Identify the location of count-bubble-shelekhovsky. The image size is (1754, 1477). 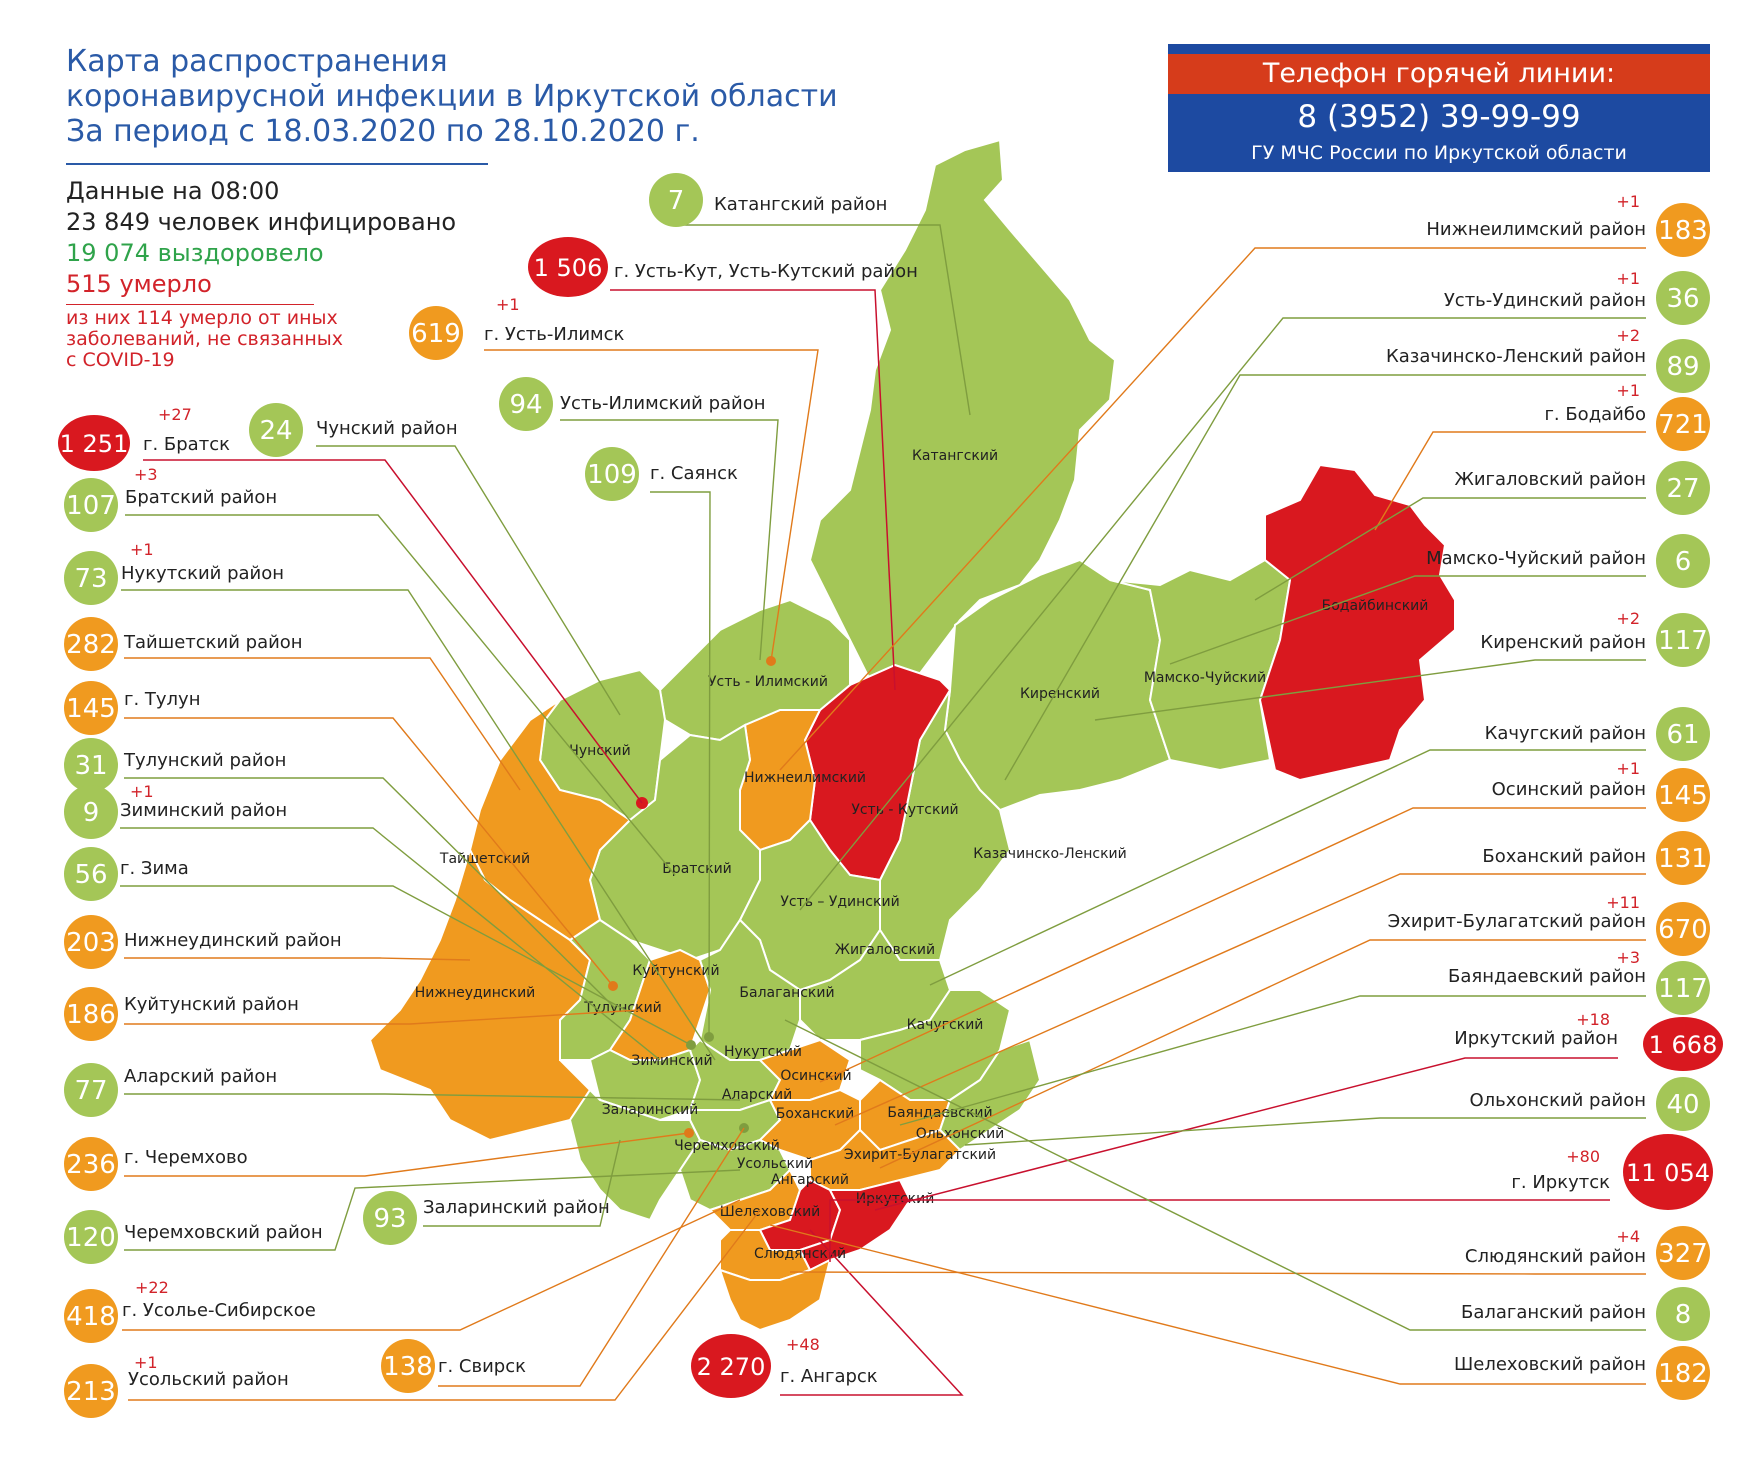
(1683, 1373).